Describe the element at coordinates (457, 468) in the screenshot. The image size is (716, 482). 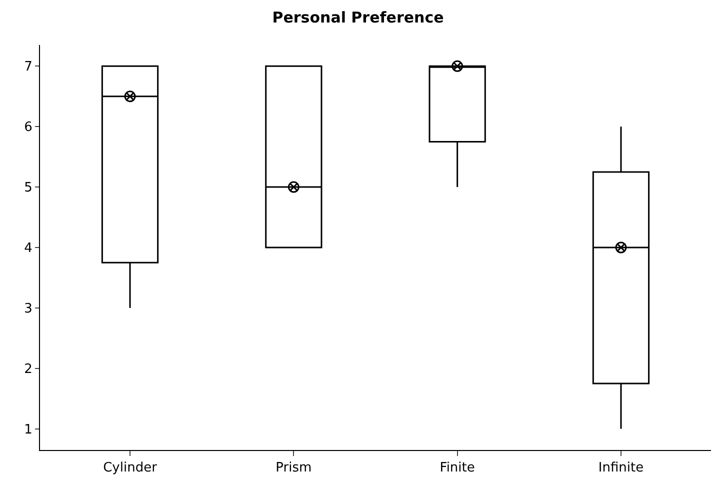
I see `x-tick-label: Finite` at that location.